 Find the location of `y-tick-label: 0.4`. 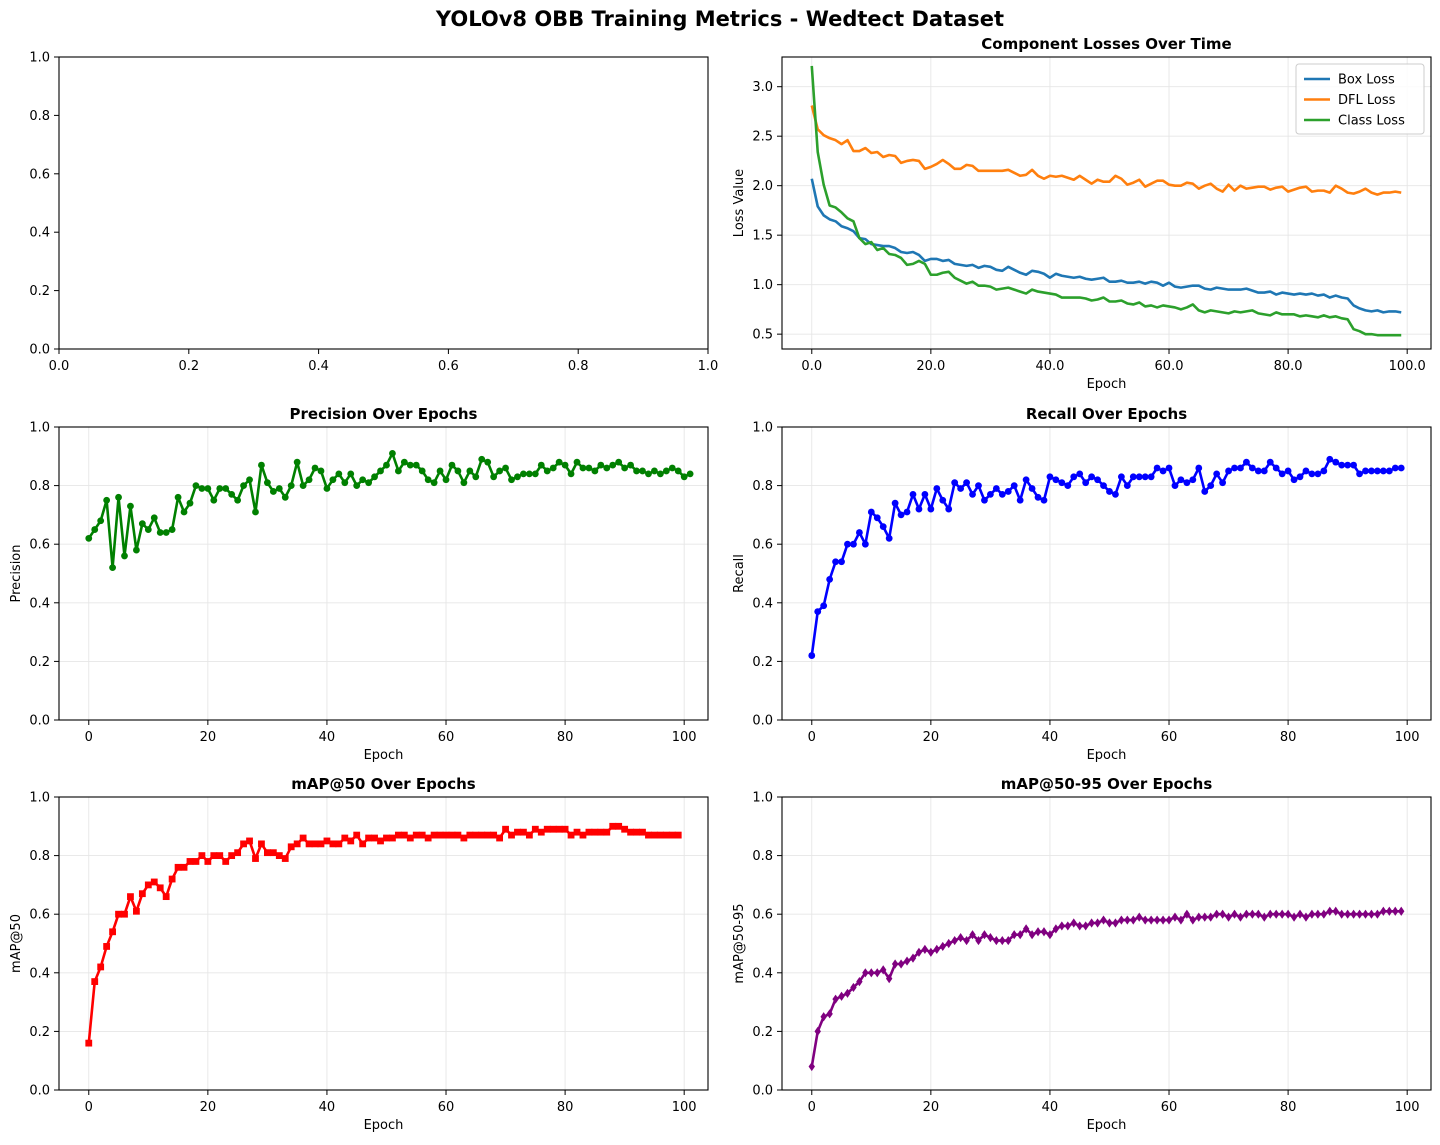

y-tick-label: 0.4 is located at coordinates (39, 603).